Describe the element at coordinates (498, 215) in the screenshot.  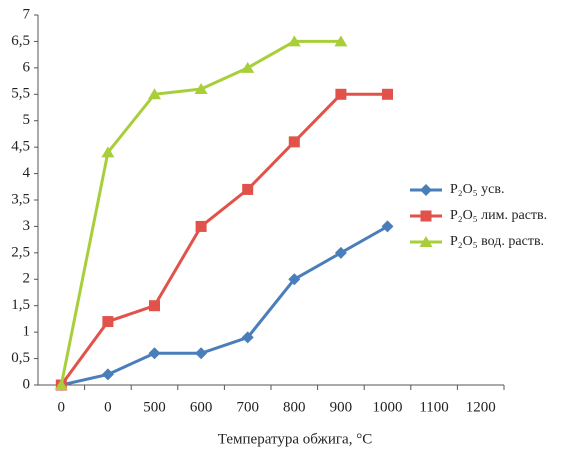
I see `legend-label: P₂O₅ лим. раств.` at that location.